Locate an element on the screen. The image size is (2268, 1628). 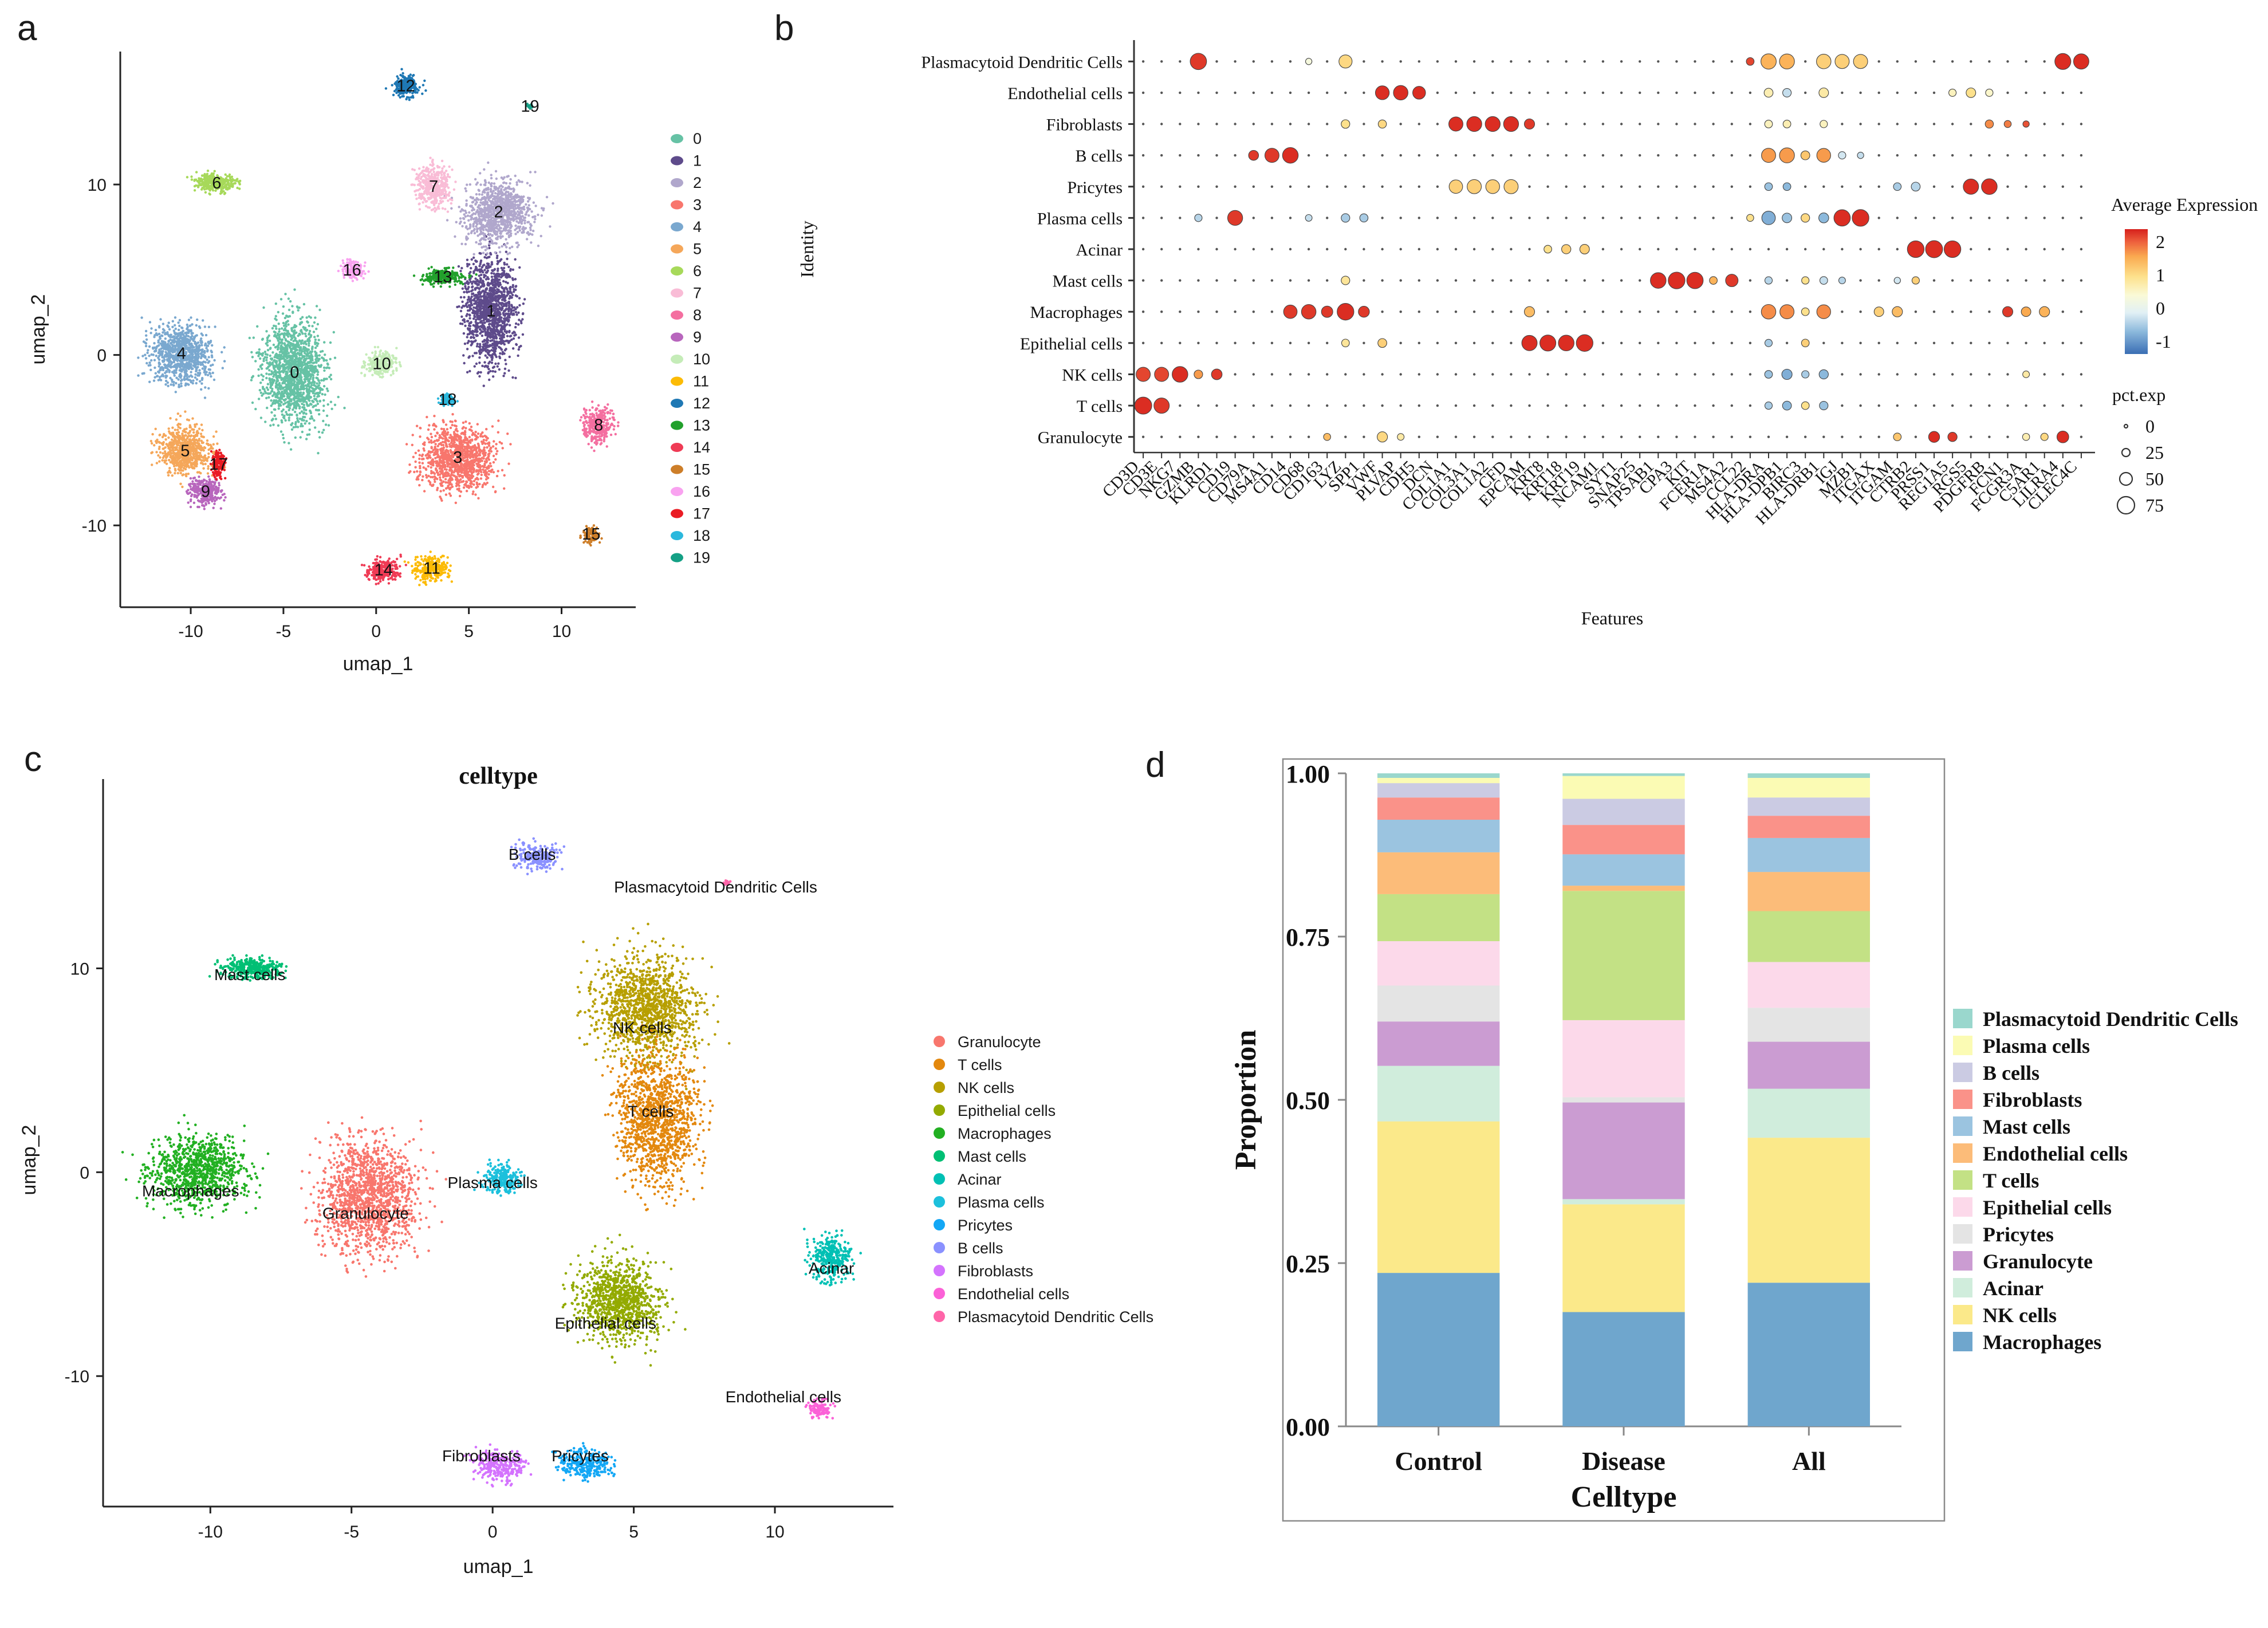
legend-label-7: 7 is located at coordinates (697, 293).